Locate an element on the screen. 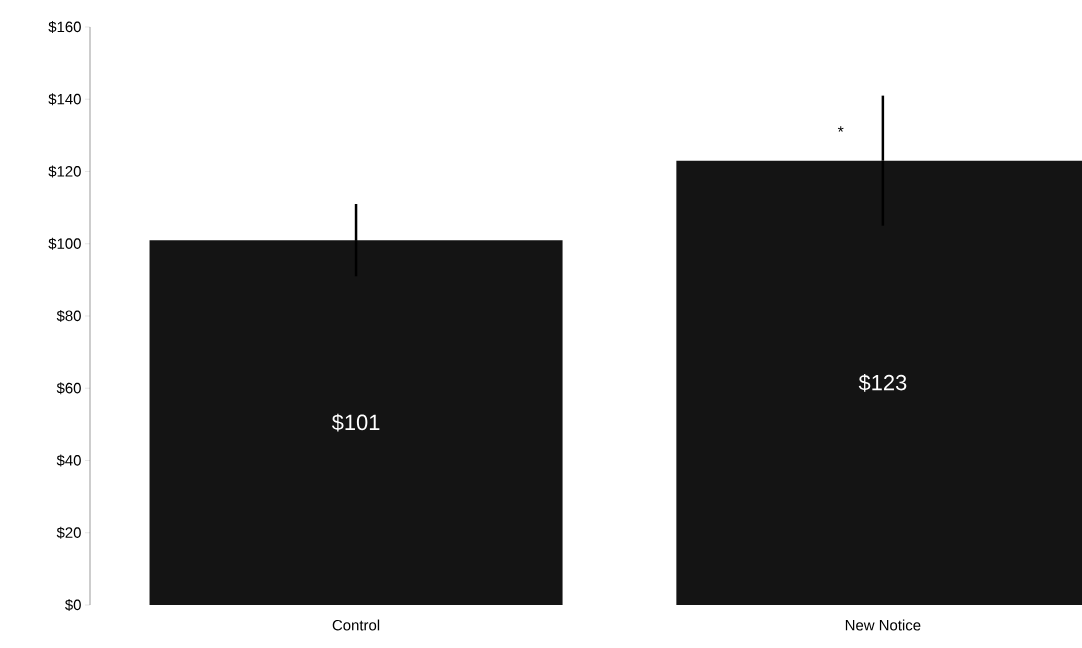  y-tick-label: $100 is located at coordinates (64, 243).